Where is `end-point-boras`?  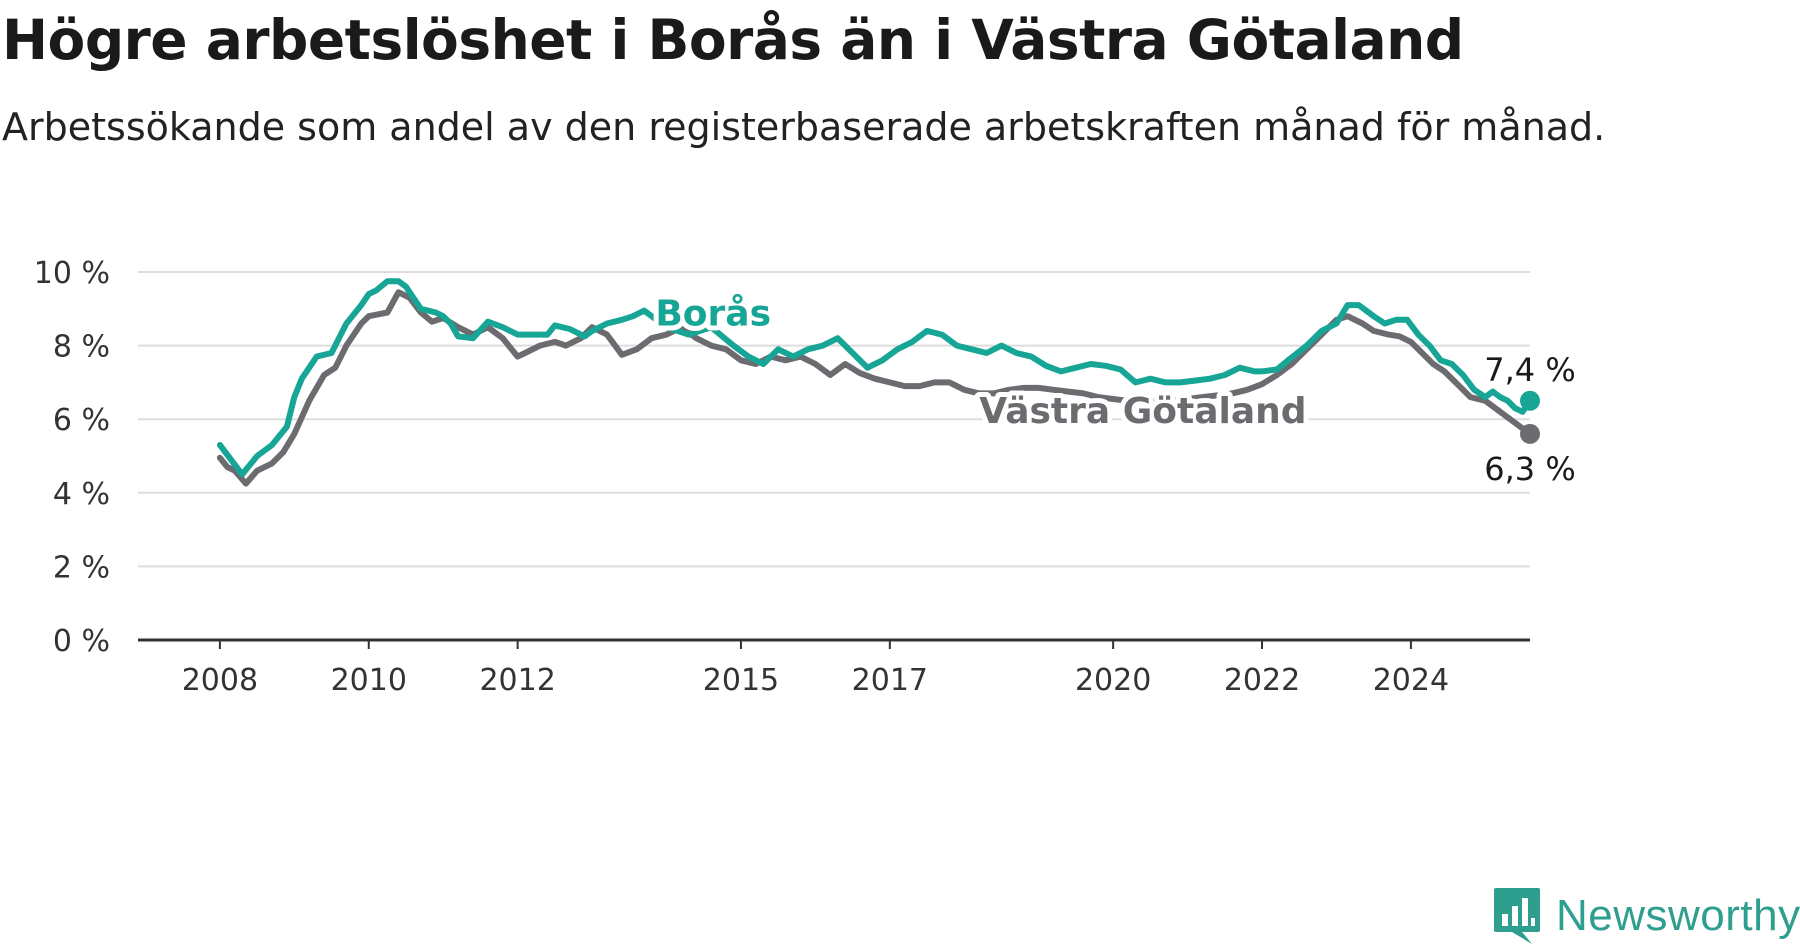 end-point-boras is located at coordinates (1530, 400).